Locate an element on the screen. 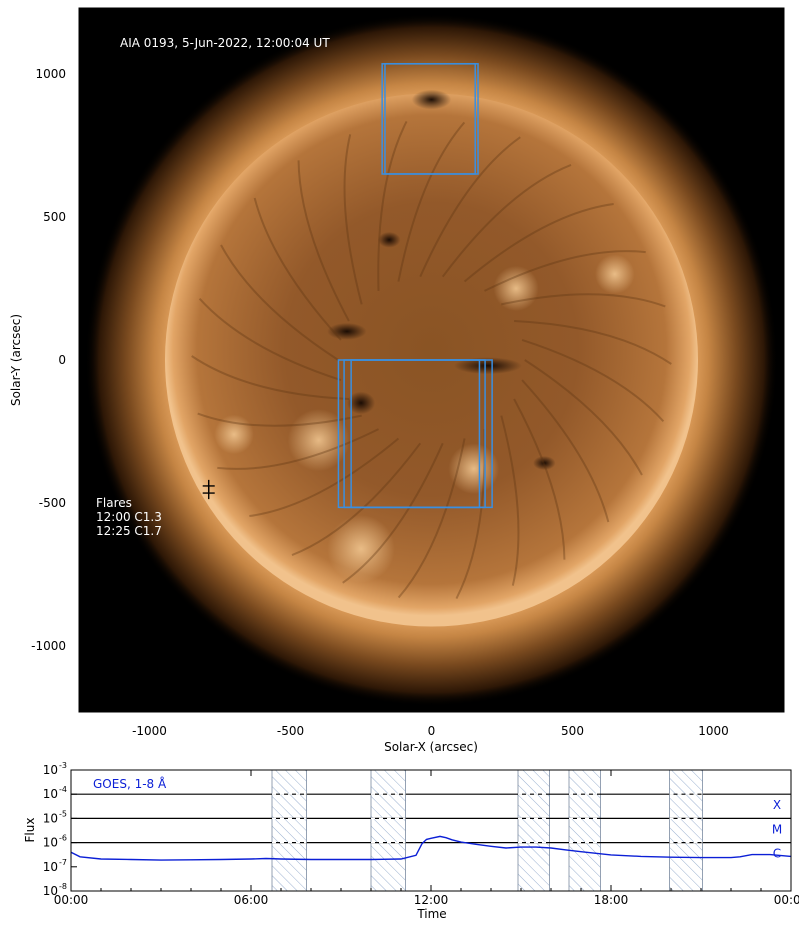  hatched-intervals is located at coordinates (487, 830).